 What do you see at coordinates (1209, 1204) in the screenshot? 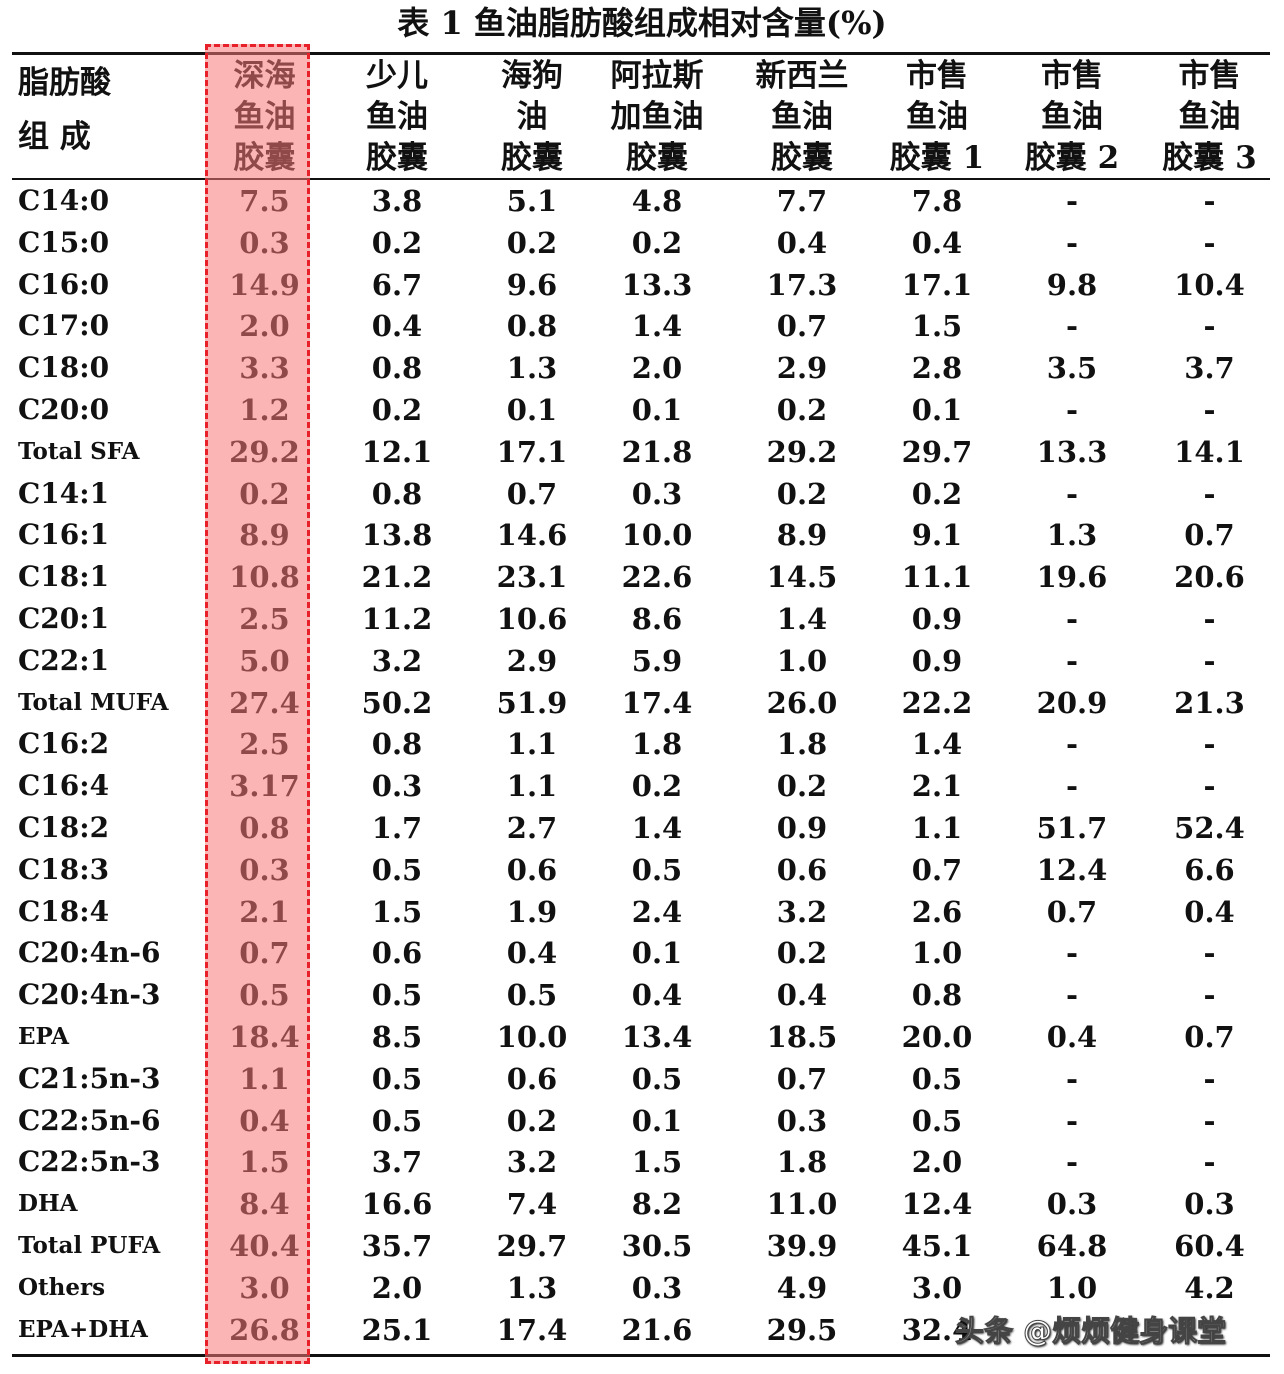
I see `table-cell: 0.3` at bounding box center [1209, 1204].